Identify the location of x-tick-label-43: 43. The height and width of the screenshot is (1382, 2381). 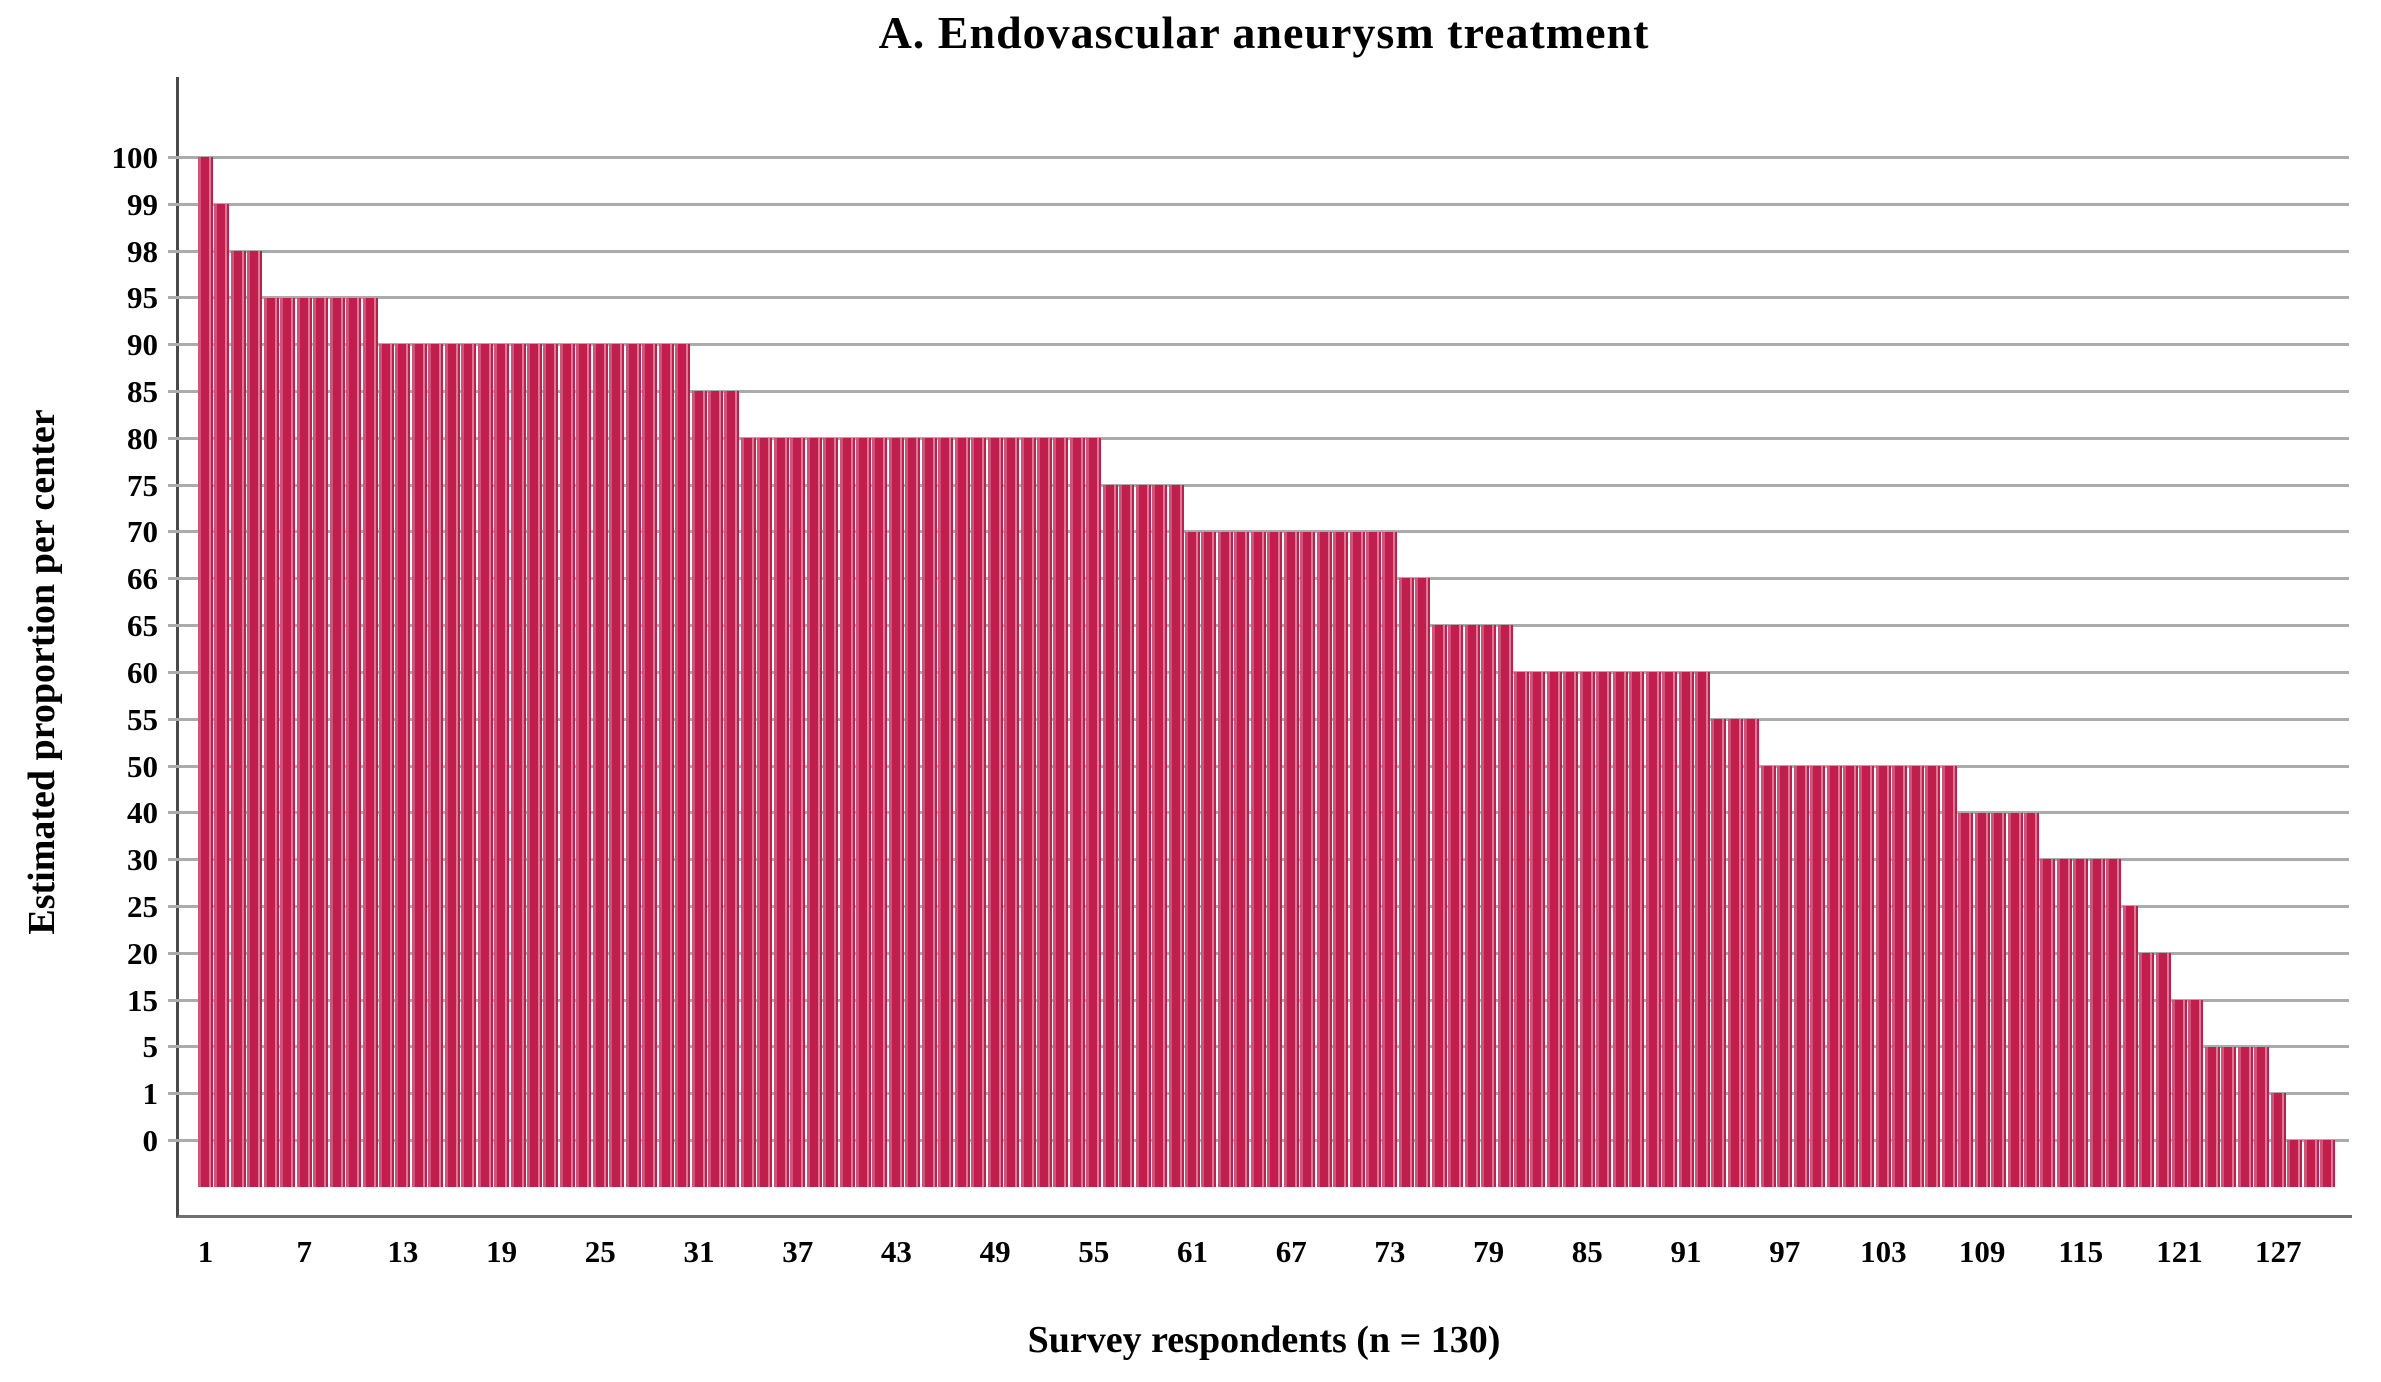
(896, 1251).